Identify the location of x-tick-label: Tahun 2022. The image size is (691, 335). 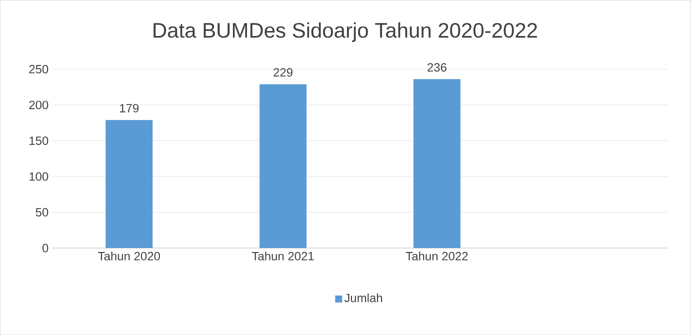
(437, 256).